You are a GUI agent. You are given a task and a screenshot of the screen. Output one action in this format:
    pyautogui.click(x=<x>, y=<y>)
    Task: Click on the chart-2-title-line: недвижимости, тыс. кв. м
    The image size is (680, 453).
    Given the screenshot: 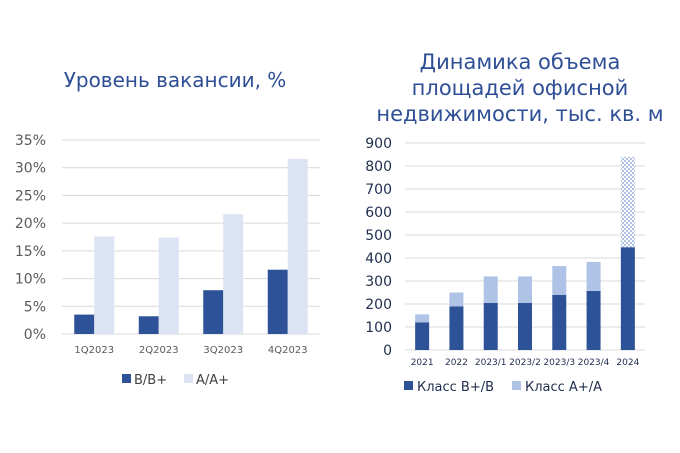 What is the action you would take?
    pyautogui.click(x=520, y=114)
    